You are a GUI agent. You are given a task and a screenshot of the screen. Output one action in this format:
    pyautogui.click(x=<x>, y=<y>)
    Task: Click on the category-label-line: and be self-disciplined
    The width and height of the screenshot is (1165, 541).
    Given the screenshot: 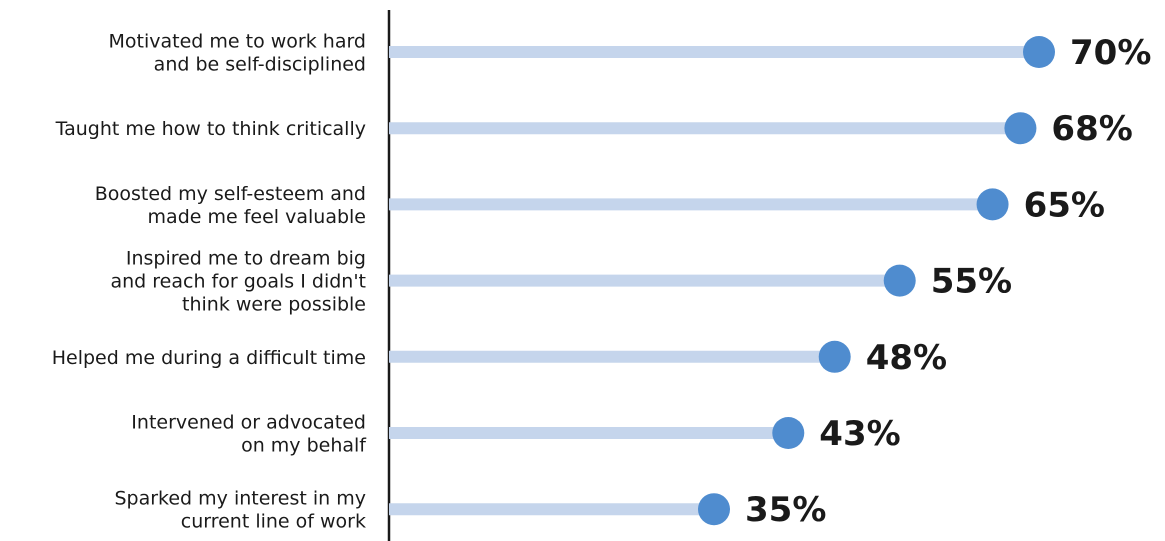 What is the action you would take?
    pyautogui.click(x=260, y=65)
    